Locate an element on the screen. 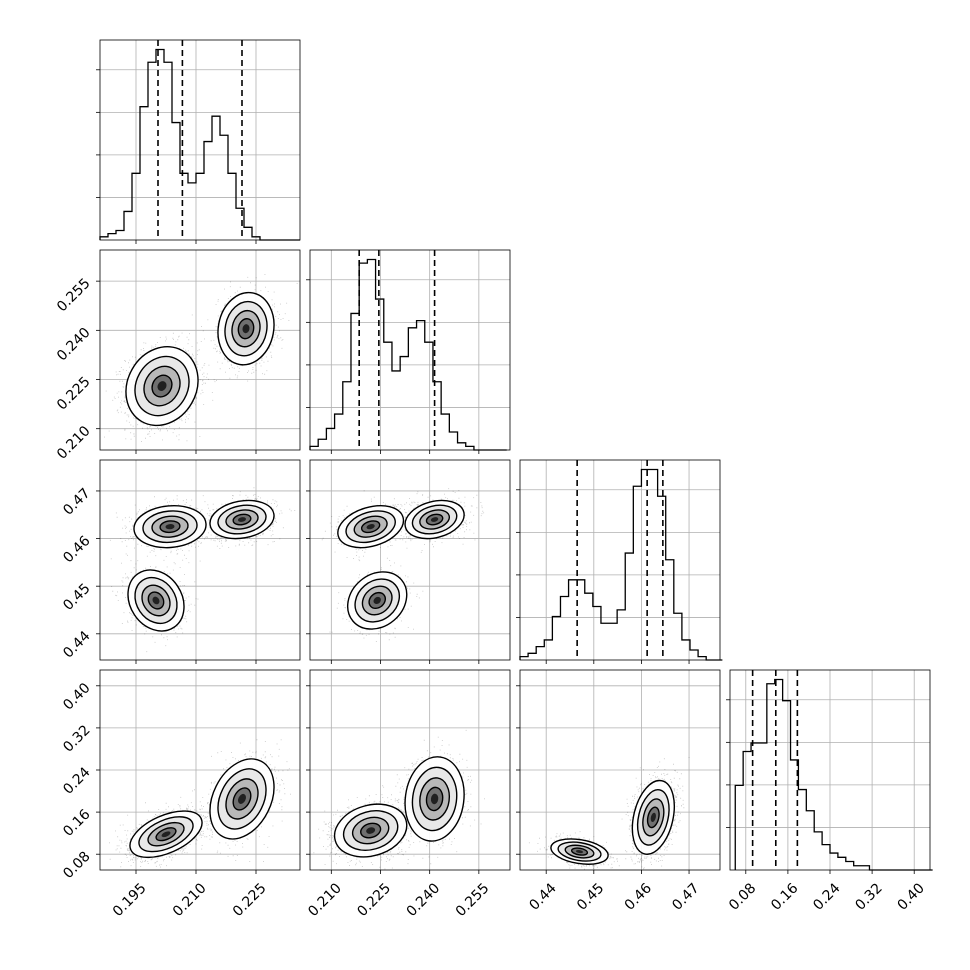  y-tick-label: 0.225 is located at coordinates (74, 394).